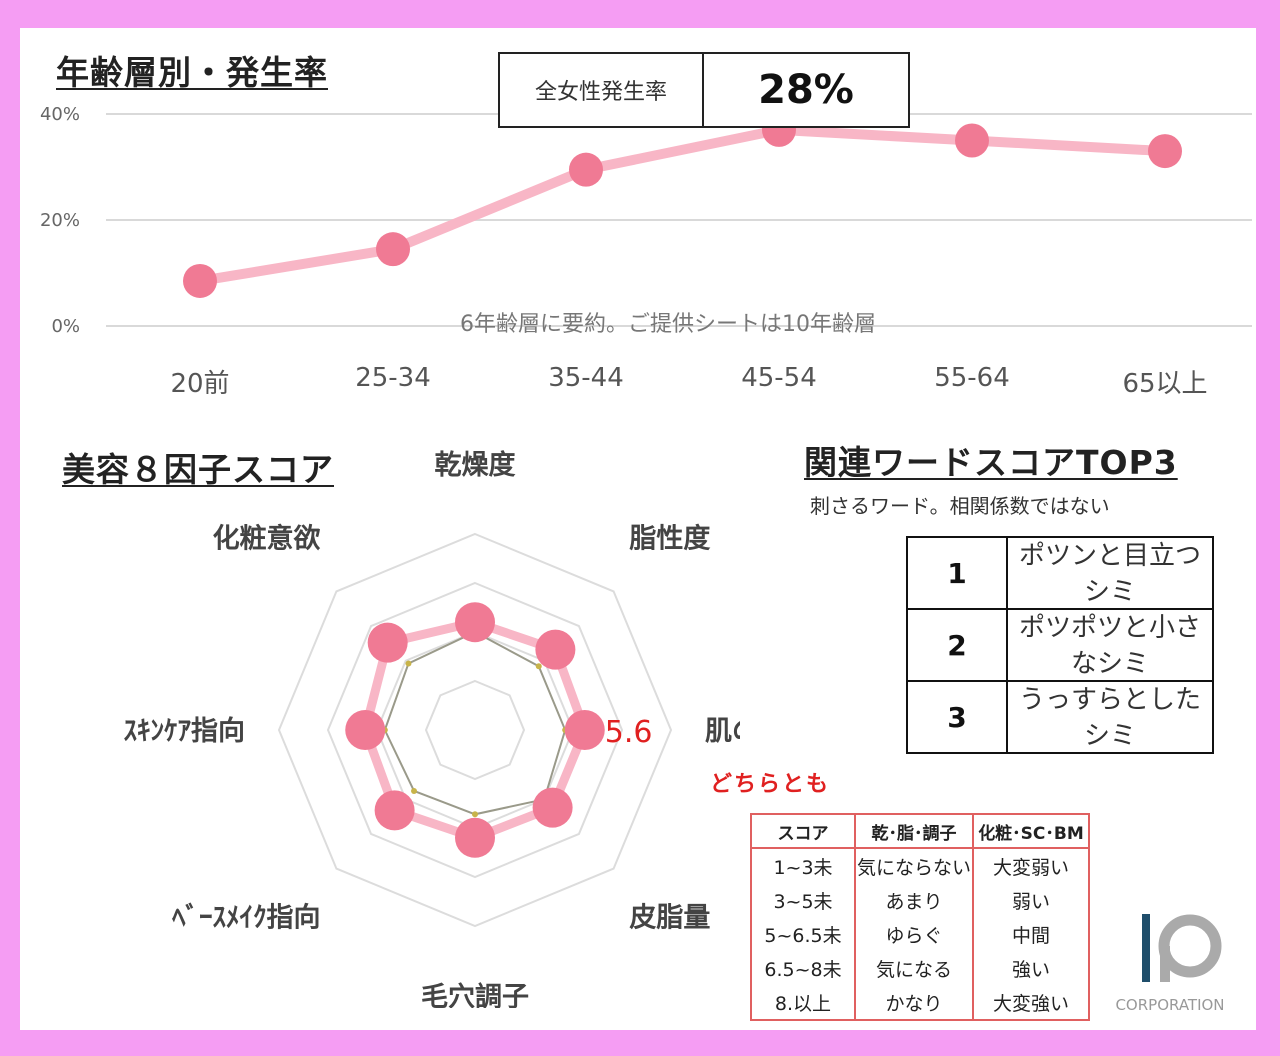 The height and width of the screenshot is (1056, 1280). What do you see at coordinates (65, 326) in the screenshot?
I see `y-tick-label: 0%` at bounding box center [65, 326].